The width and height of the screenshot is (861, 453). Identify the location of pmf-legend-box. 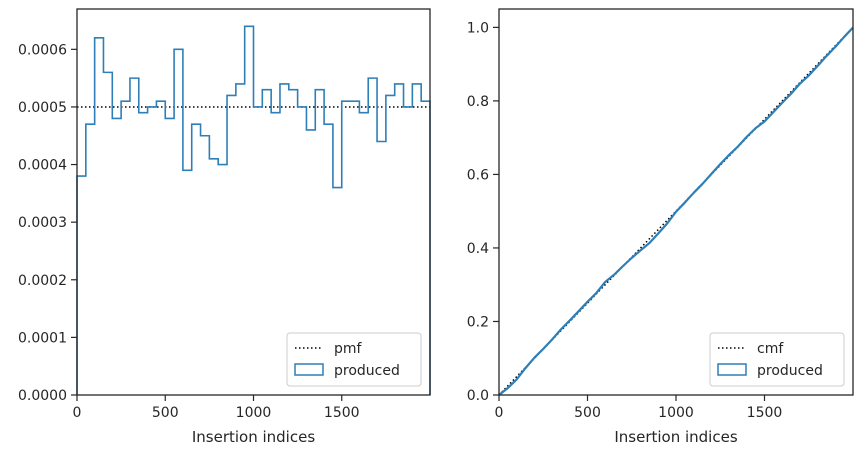
(354, 359).